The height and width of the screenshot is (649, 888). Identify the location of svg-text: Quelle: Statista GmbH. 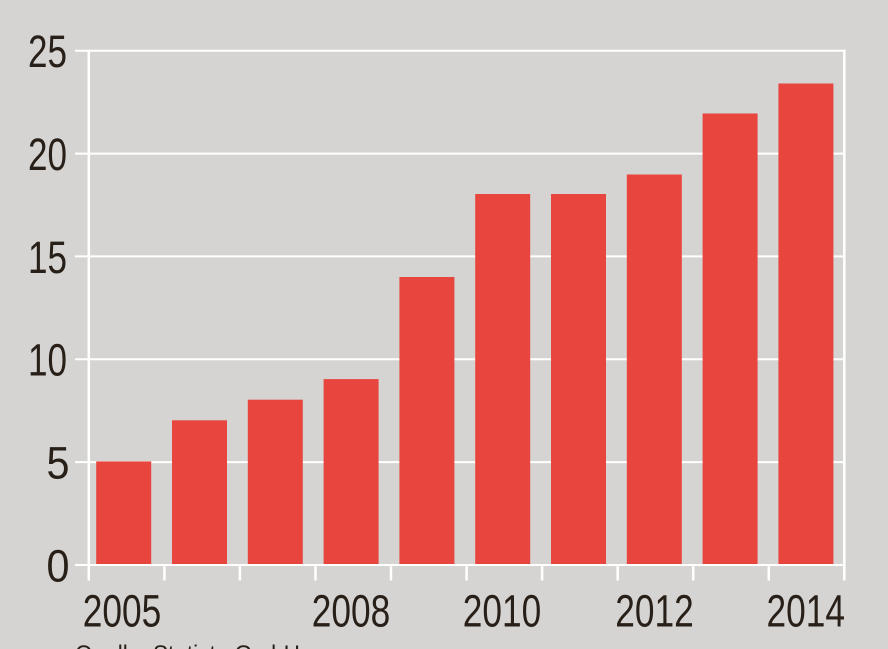
(187, 645).